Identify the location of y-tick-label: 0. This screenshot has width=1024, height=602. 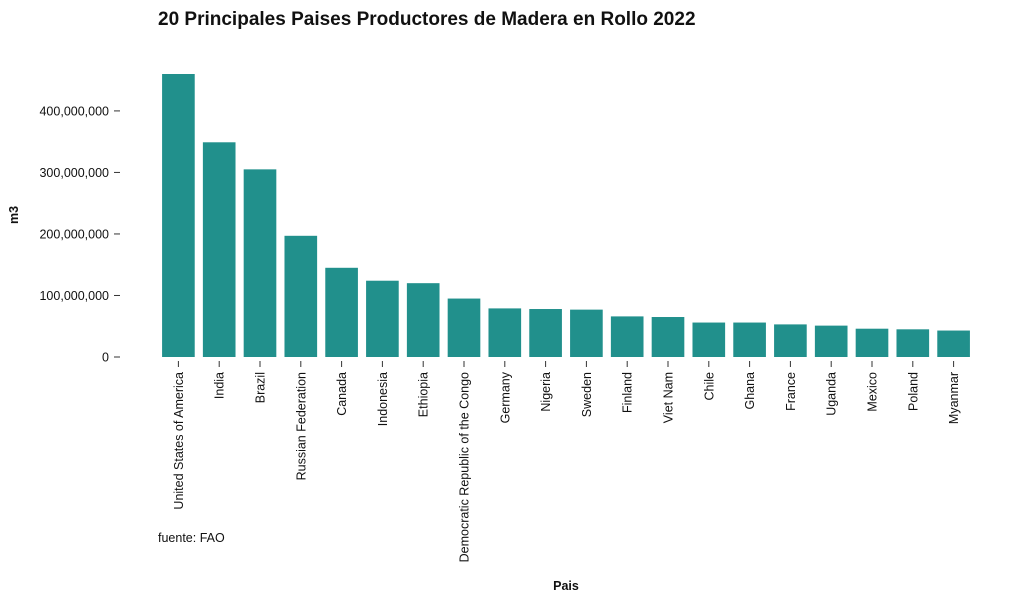
(105, 358).